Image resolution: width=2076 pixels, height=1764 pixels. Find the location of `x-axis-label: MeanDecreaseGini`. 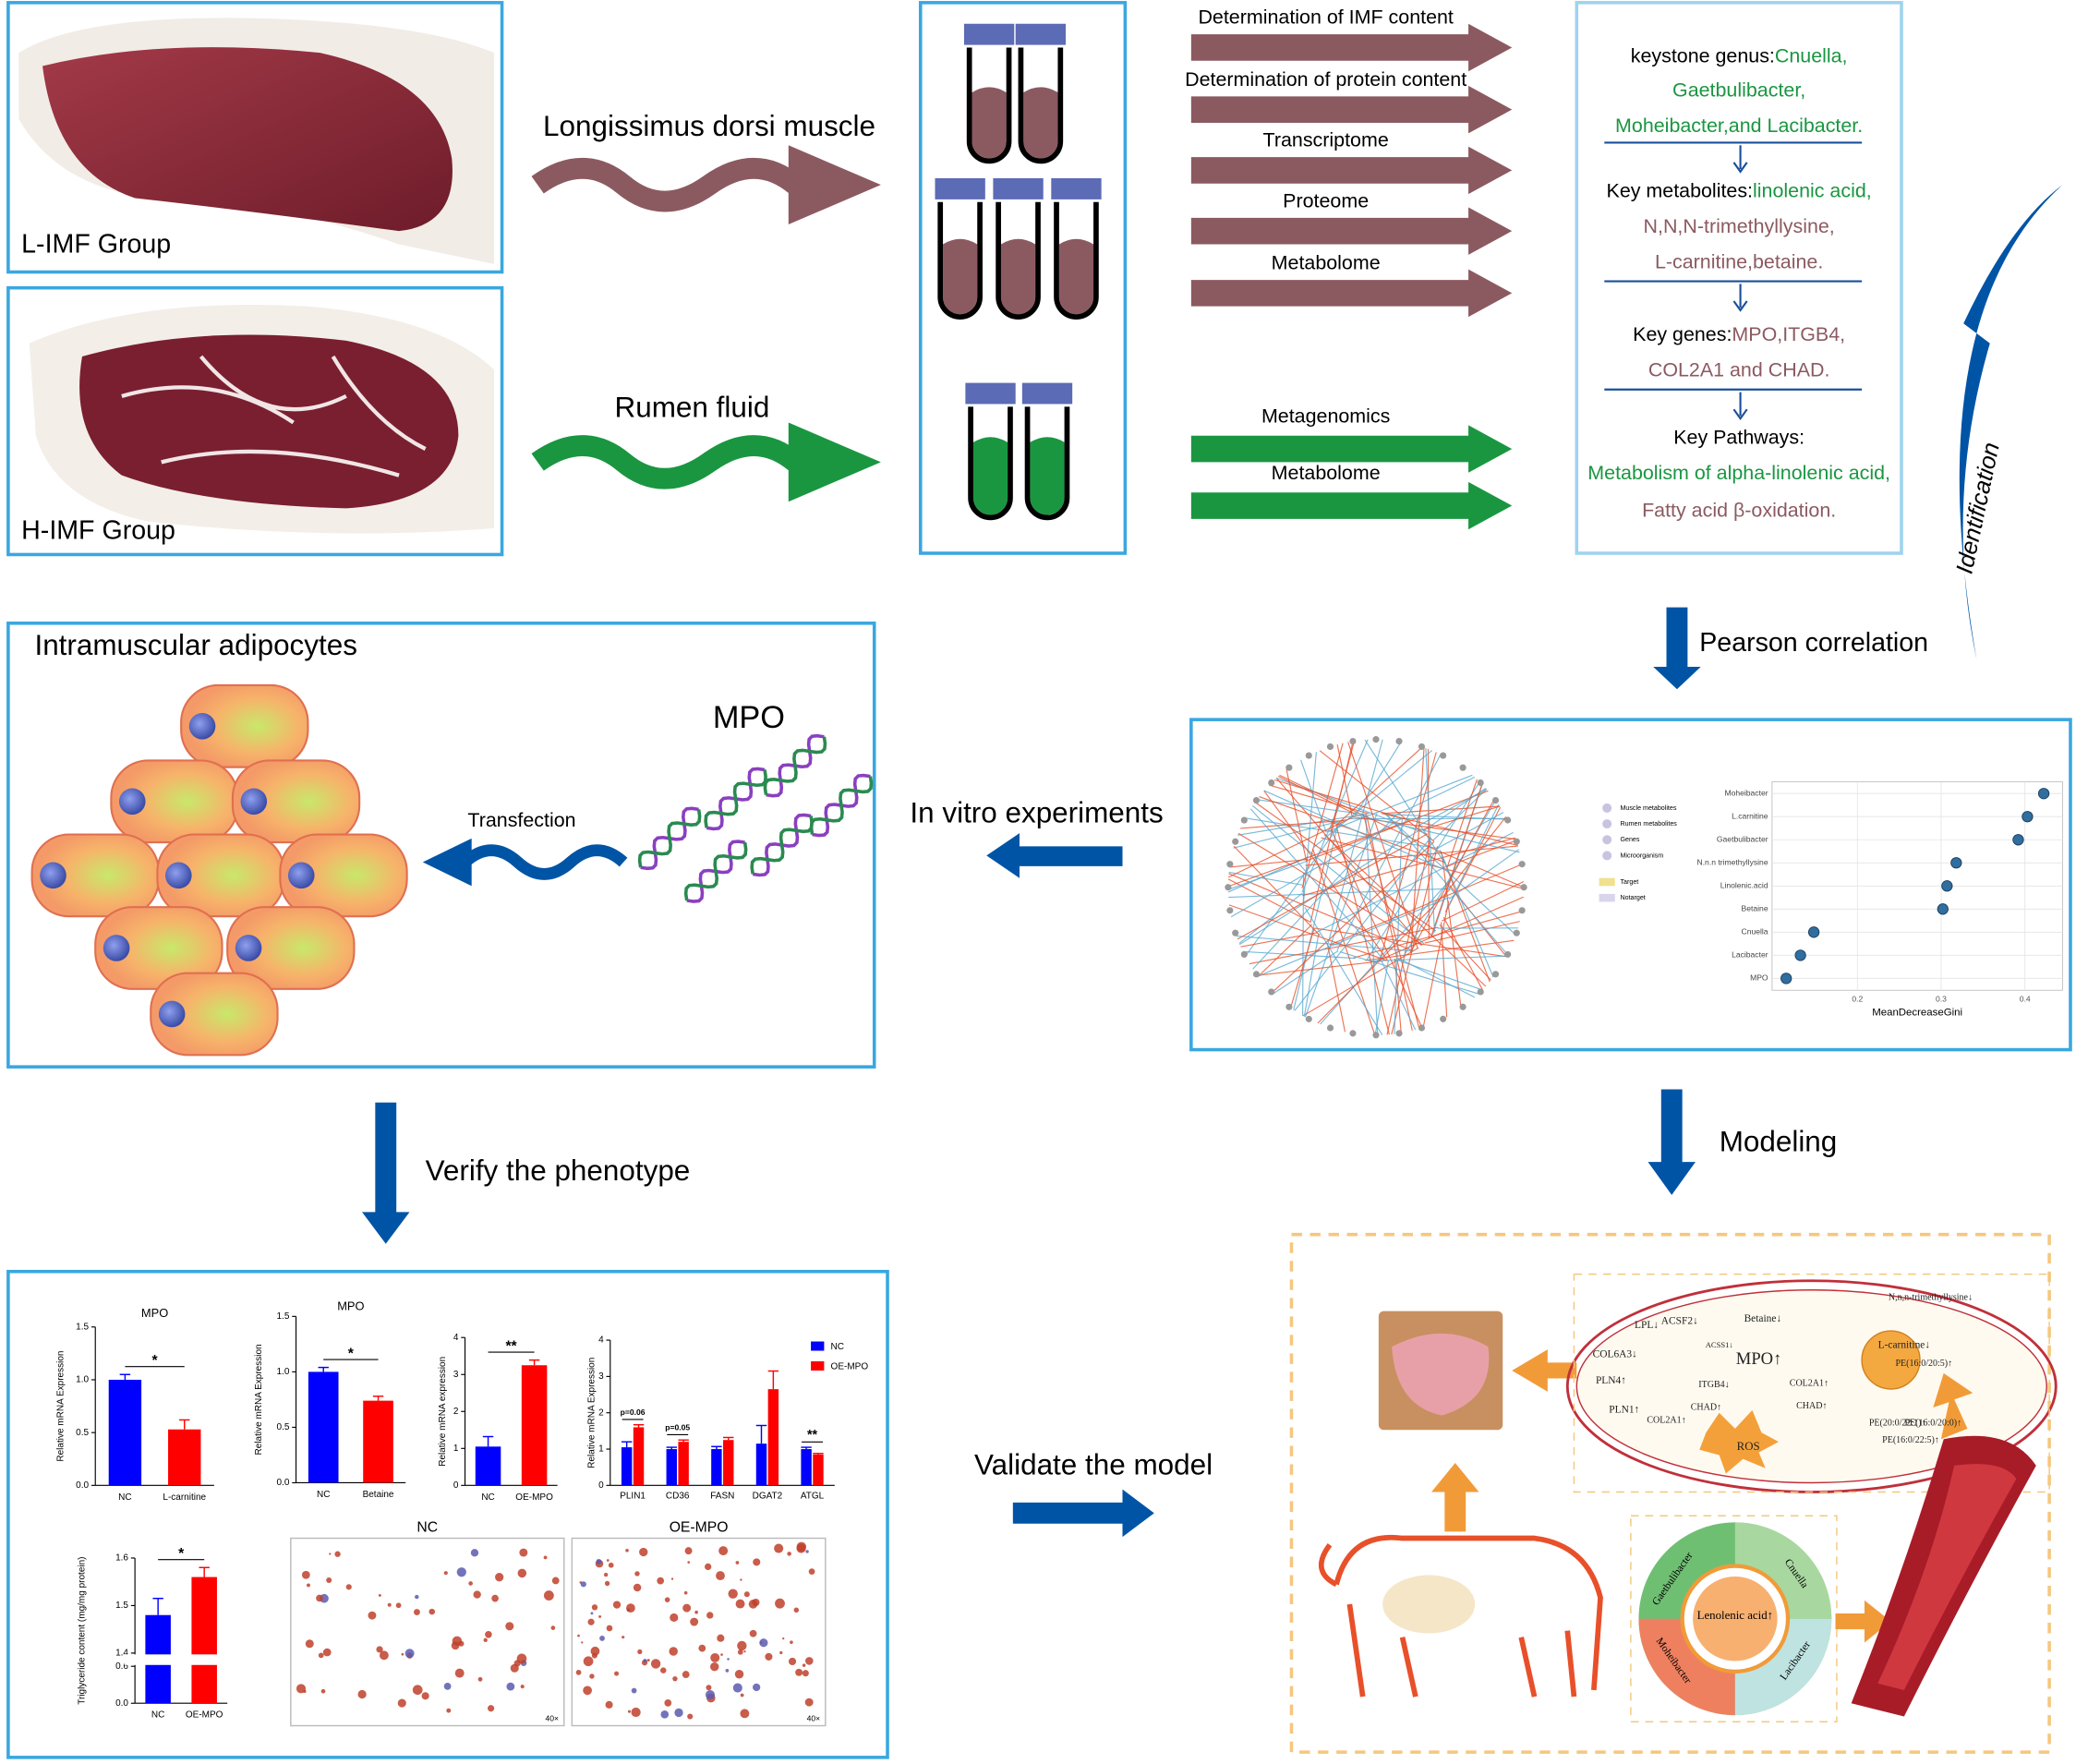

x-axis-label: MeanDecreaseGini is located at coordinates (1917, 1013).